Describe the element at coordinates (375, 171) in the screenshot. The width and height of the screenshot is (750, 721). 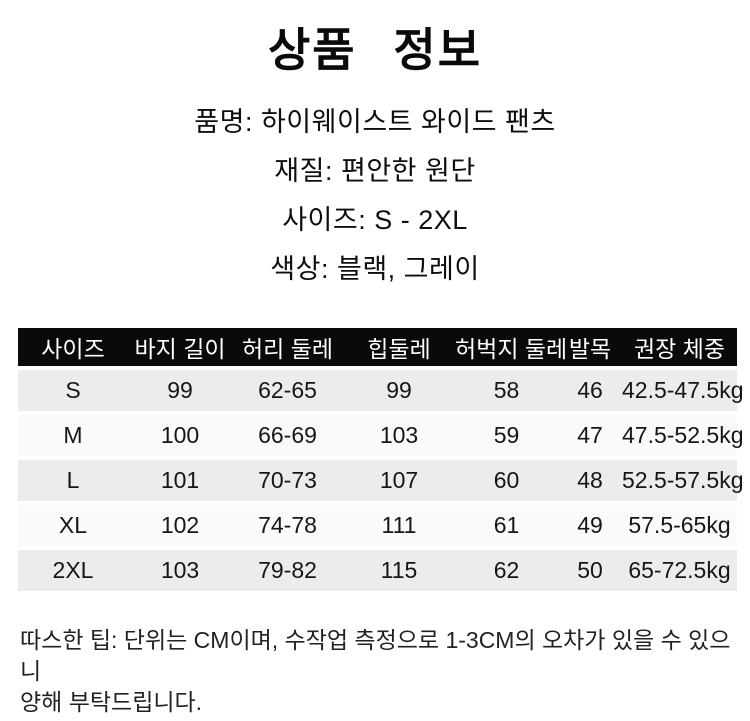
I see `product-material-line: 재질: 편안한 원단` at that location.